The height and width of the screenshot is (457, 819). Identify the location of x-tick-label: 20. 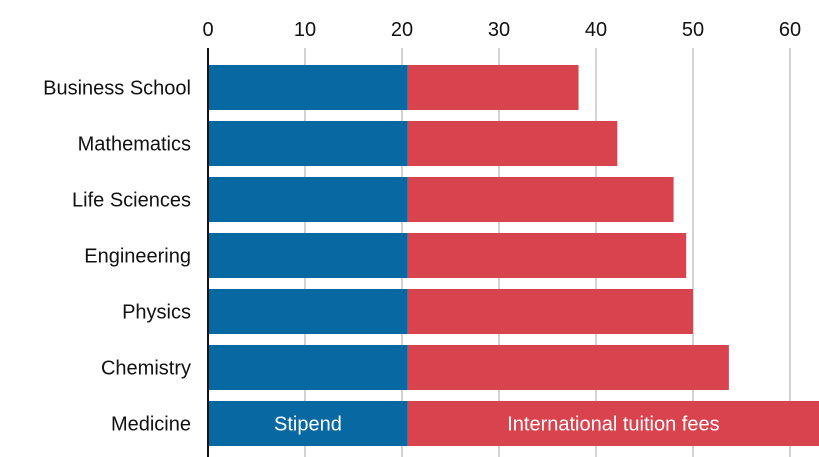
(402, 30).